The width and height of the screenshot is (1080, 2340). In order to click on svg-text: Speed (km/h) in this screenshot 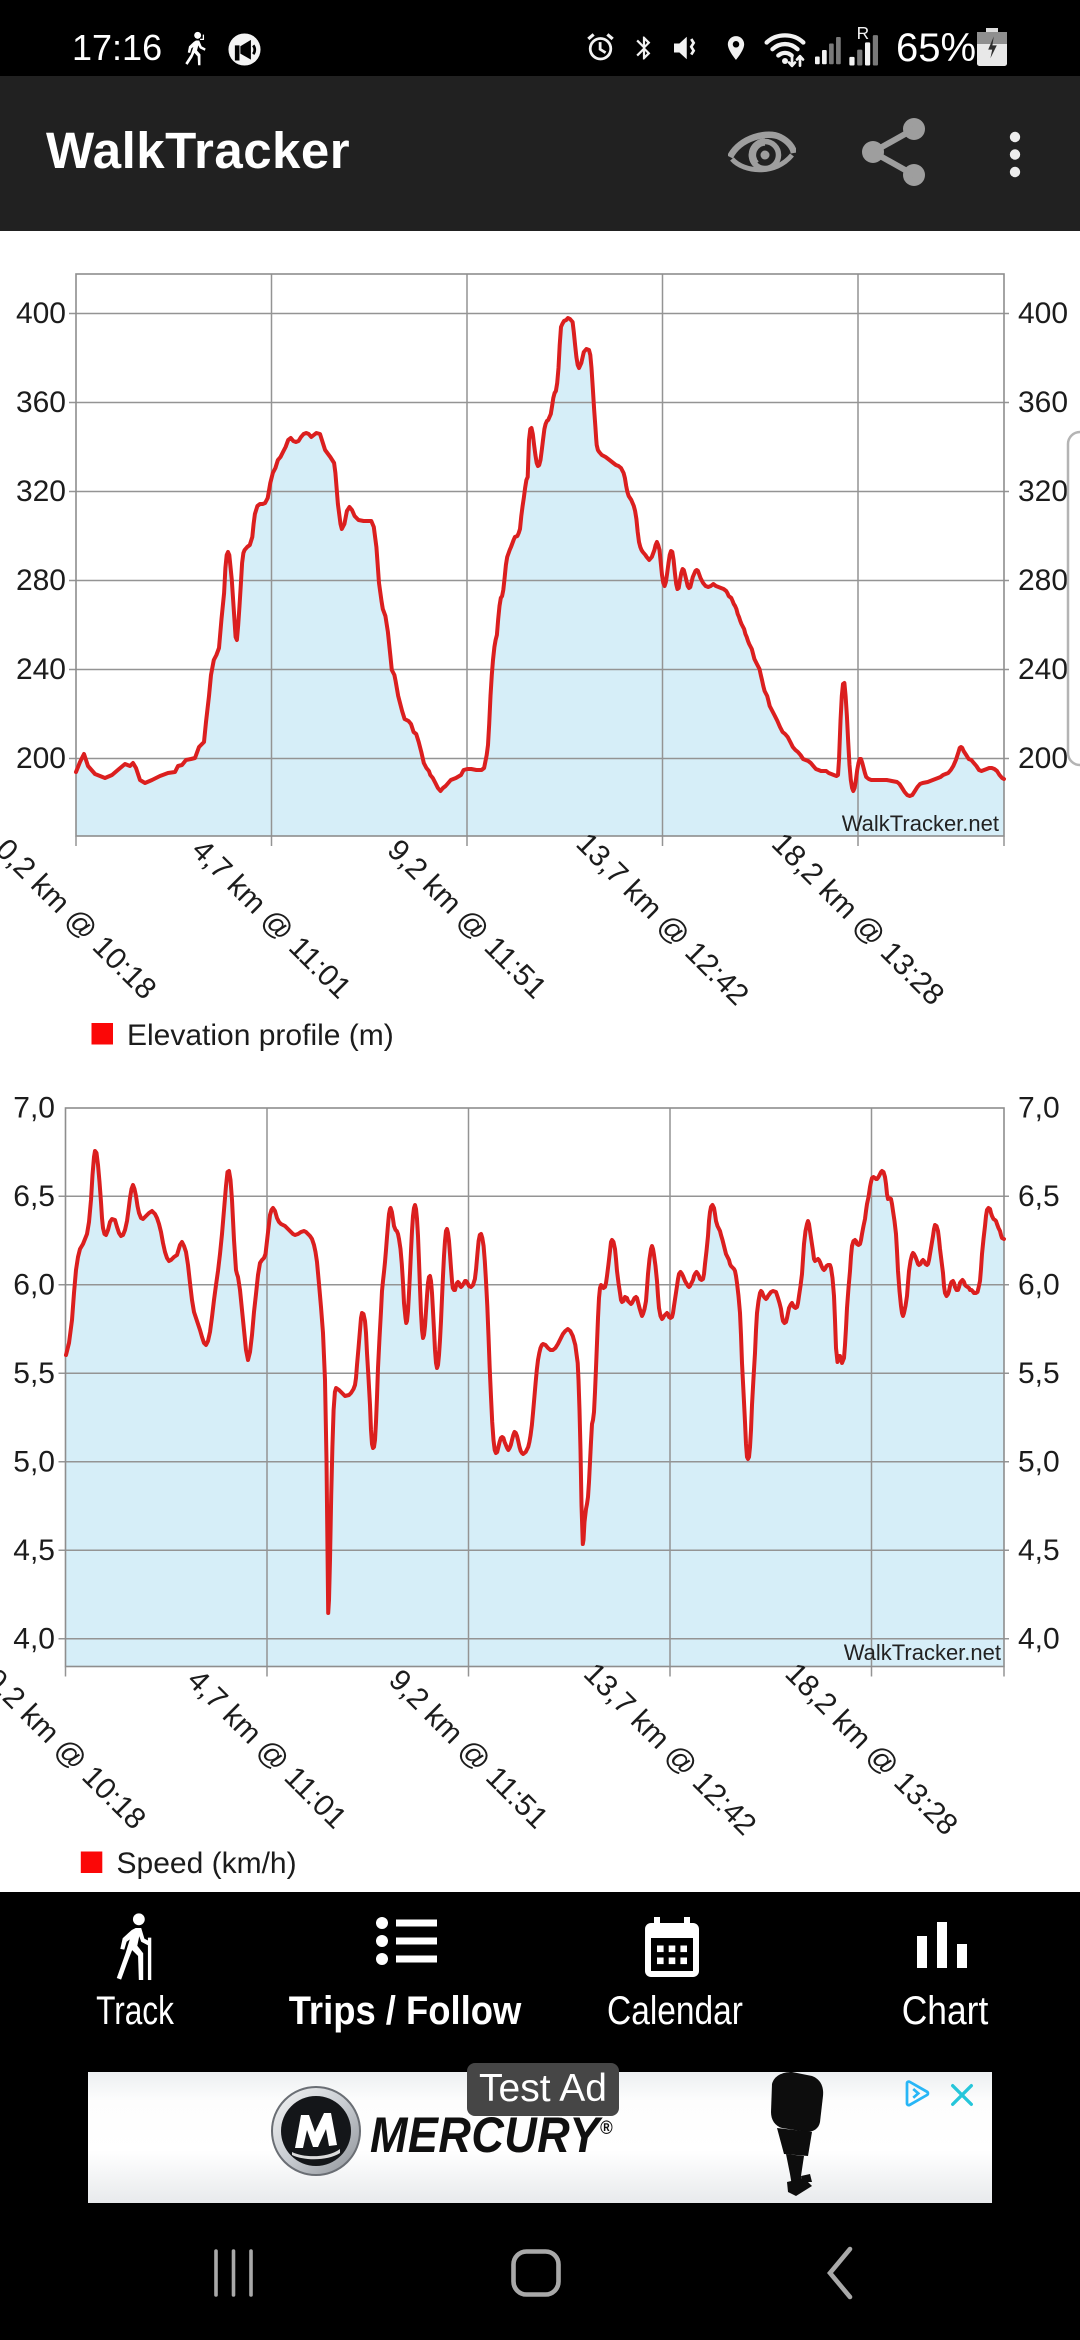, I will do `click(207, 1863)`.